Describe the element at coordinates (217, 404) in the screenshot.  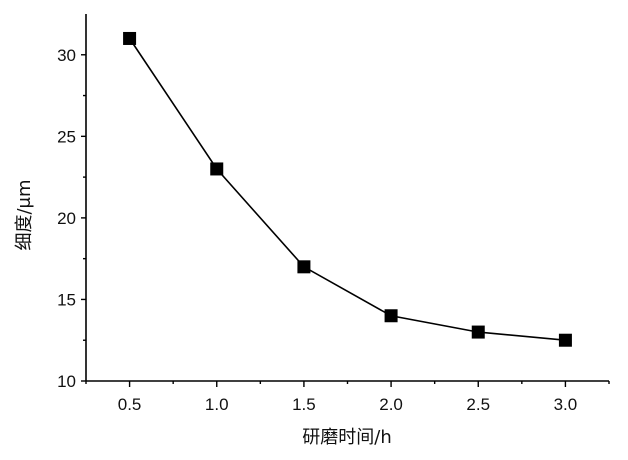
I see `x-tick-label: 1.0` at that location.